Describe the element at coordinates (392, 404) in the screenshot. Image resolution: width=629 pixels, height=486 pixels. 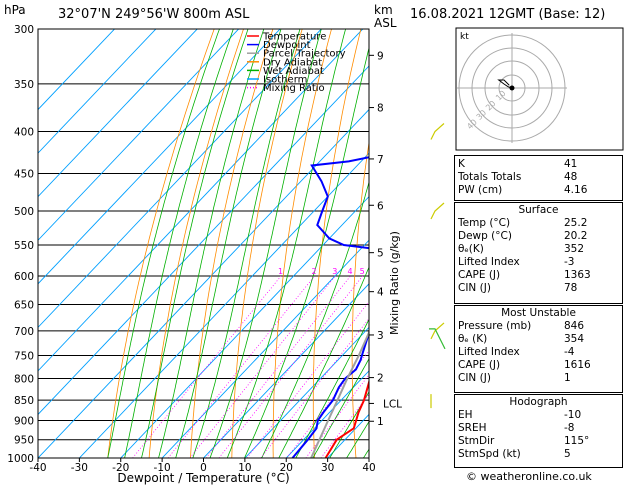
I see `lcl-label: LCL` at that location.